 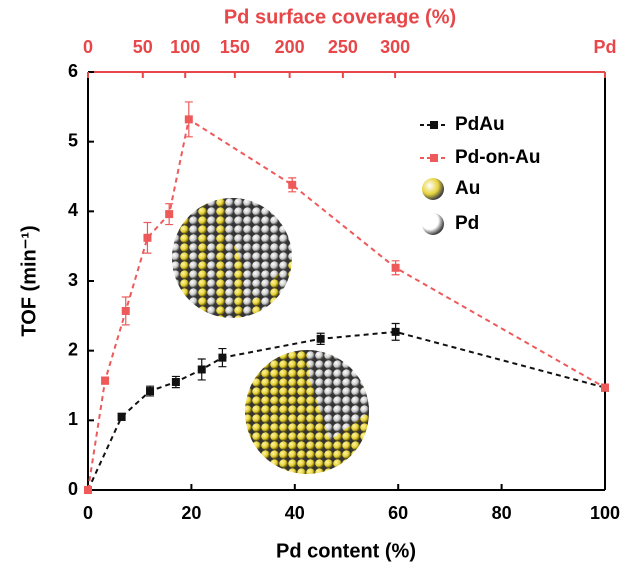 I want to click on y-tick-label: 5, so click(x=73, y=140).